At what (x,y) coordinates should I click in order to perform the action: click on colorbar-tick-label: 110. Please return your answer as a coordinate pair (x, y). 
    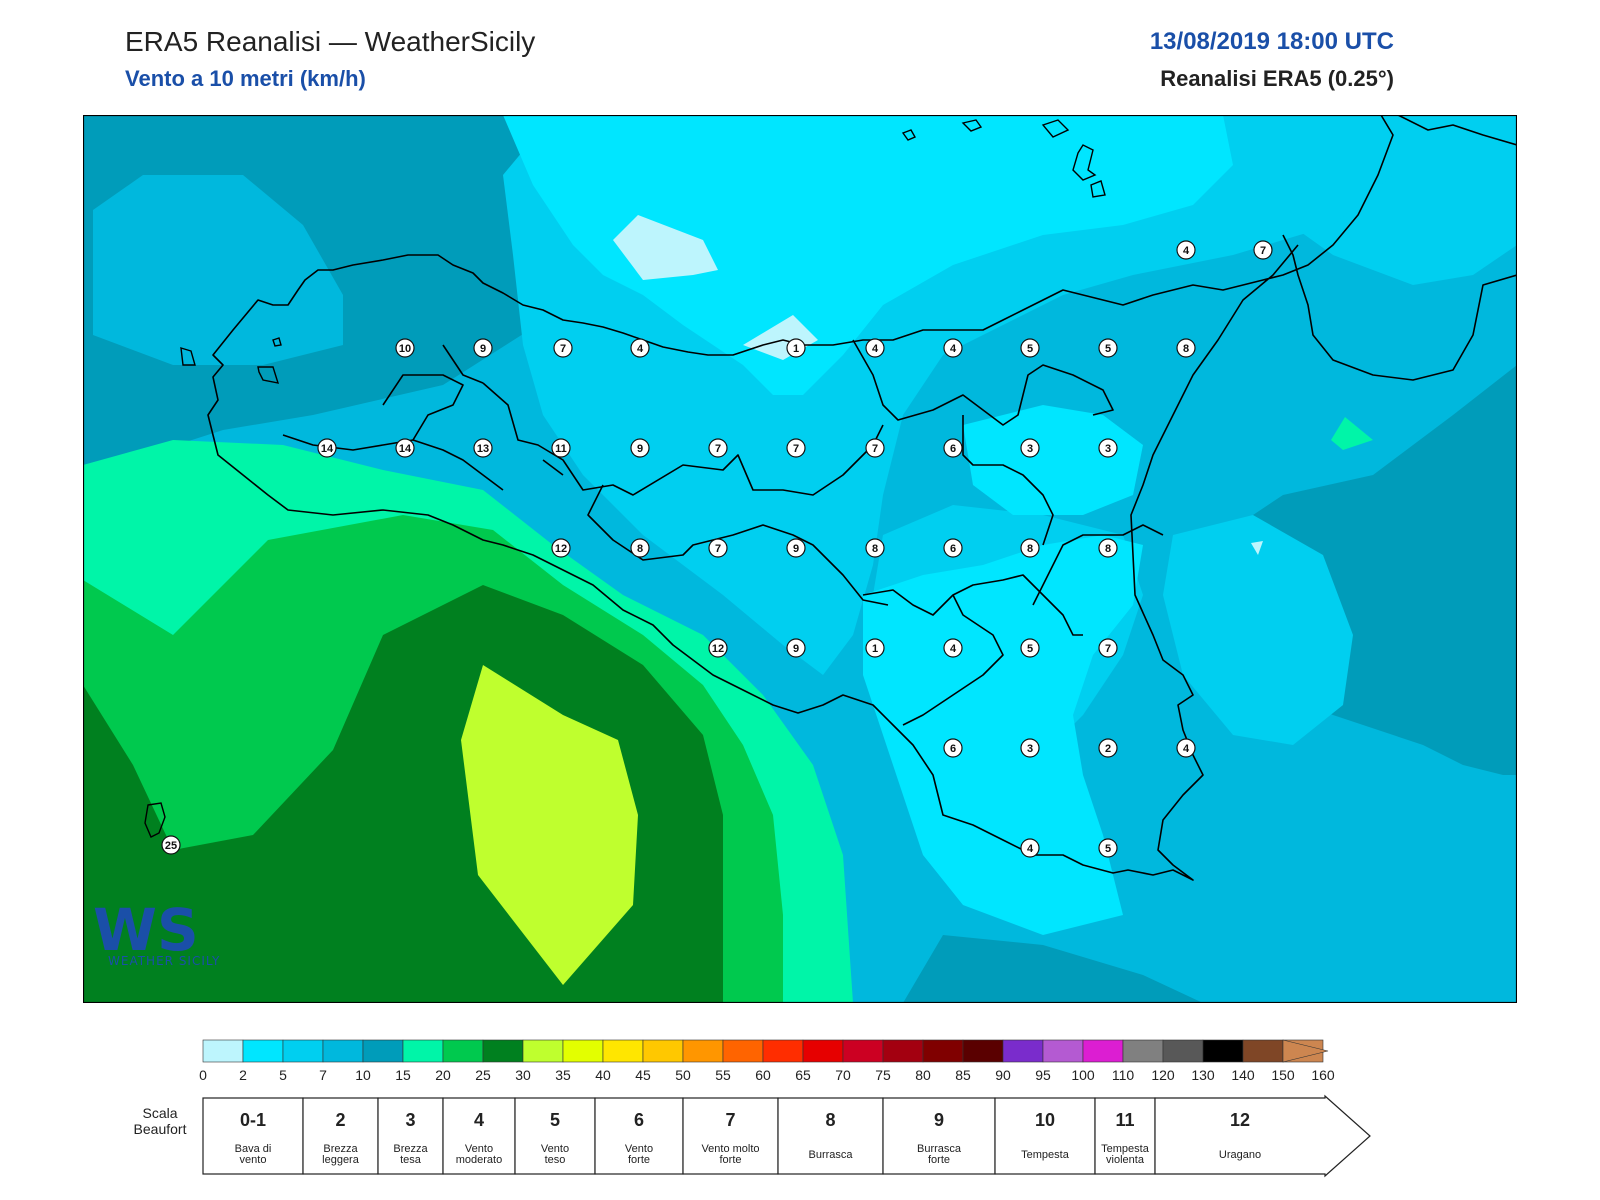
    Looking at the image, I should click on (1123, 1075).